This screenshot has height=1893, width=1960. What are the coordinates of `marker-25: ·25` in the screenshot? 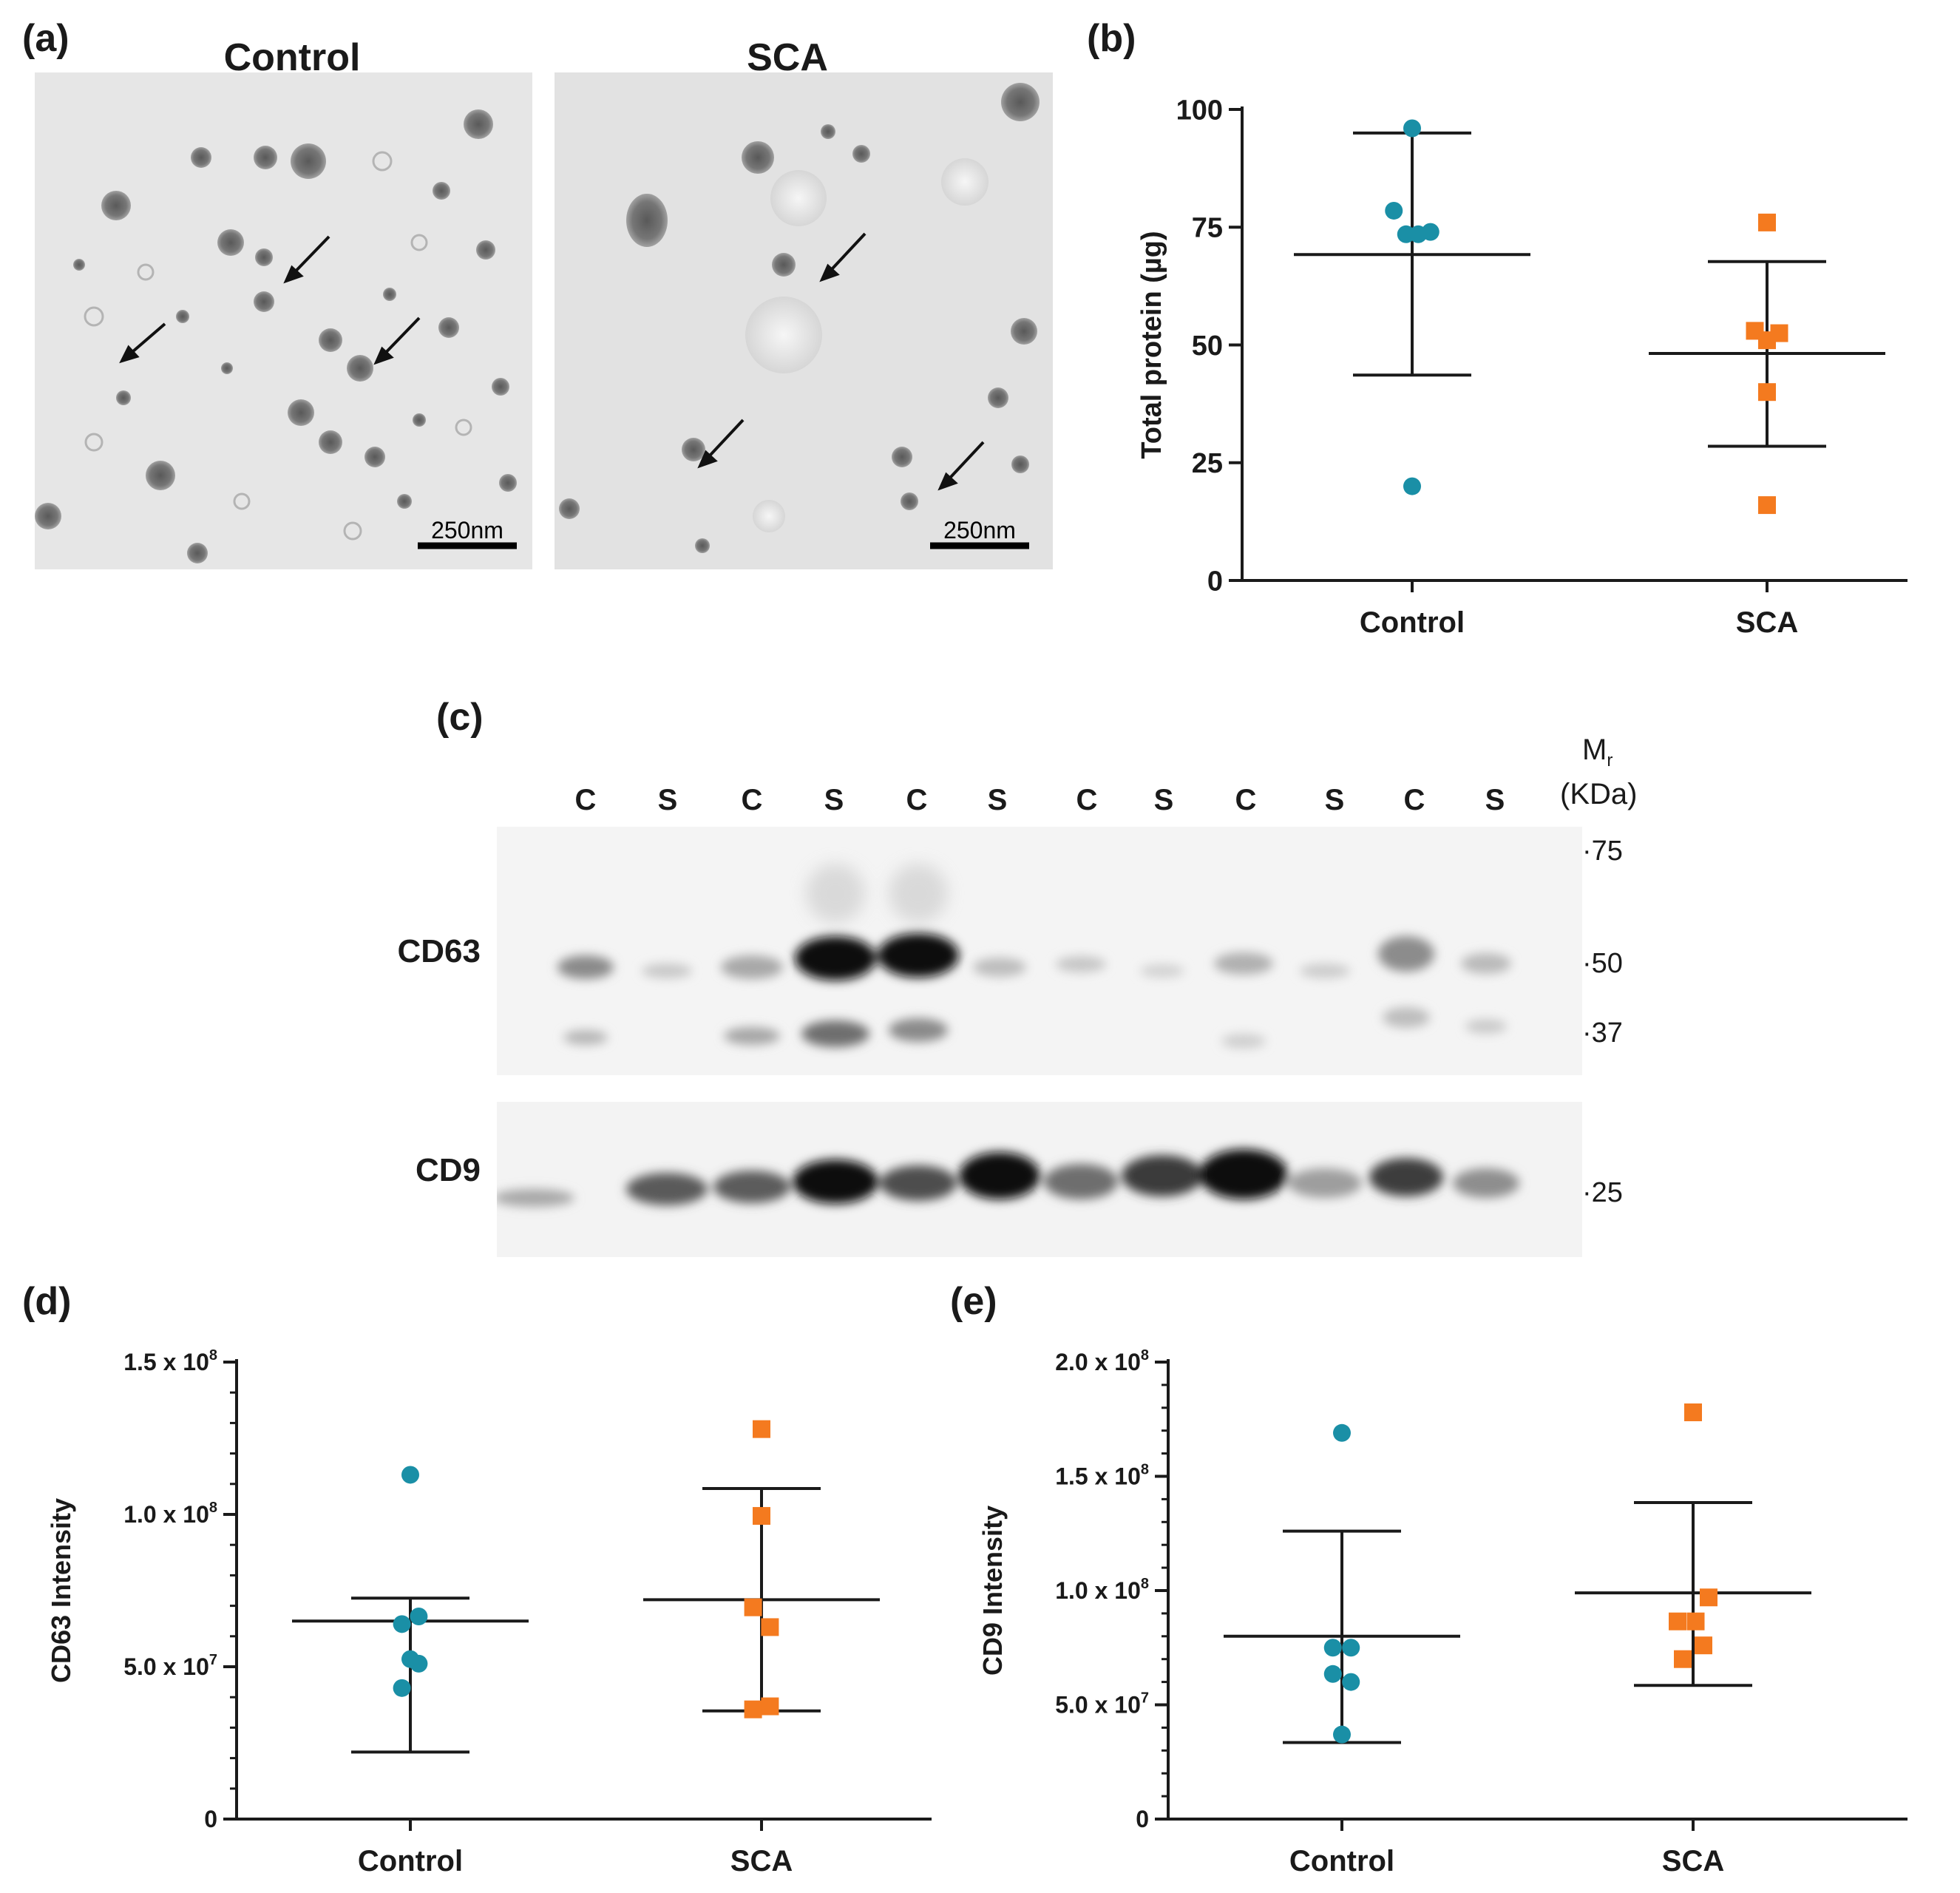 It's located at (1602, 1193).